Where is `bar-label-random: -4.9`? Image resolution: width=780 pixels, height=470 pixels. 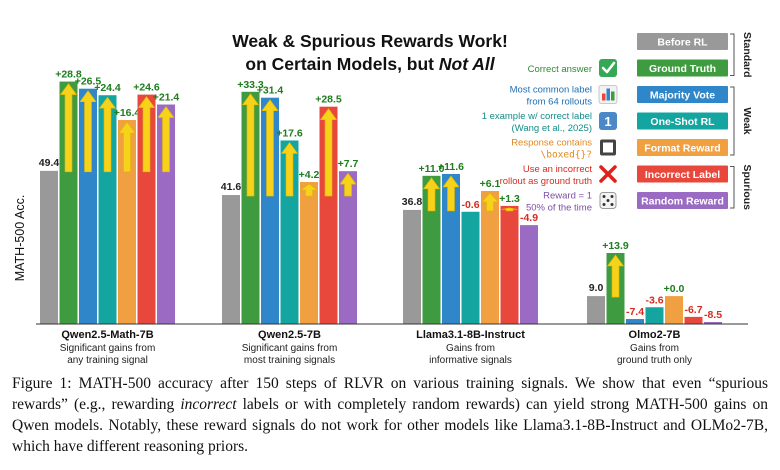 bar-label-random: -4.9 is located at coordinates (529, 218).